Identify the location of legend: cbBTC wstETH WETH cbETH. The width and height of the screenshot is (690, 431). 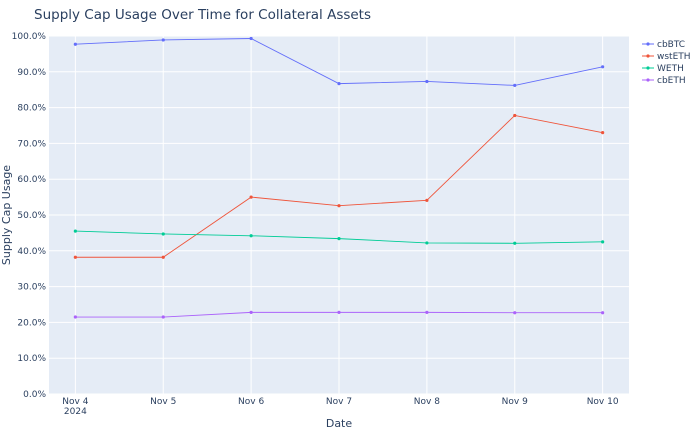
(666, 63).